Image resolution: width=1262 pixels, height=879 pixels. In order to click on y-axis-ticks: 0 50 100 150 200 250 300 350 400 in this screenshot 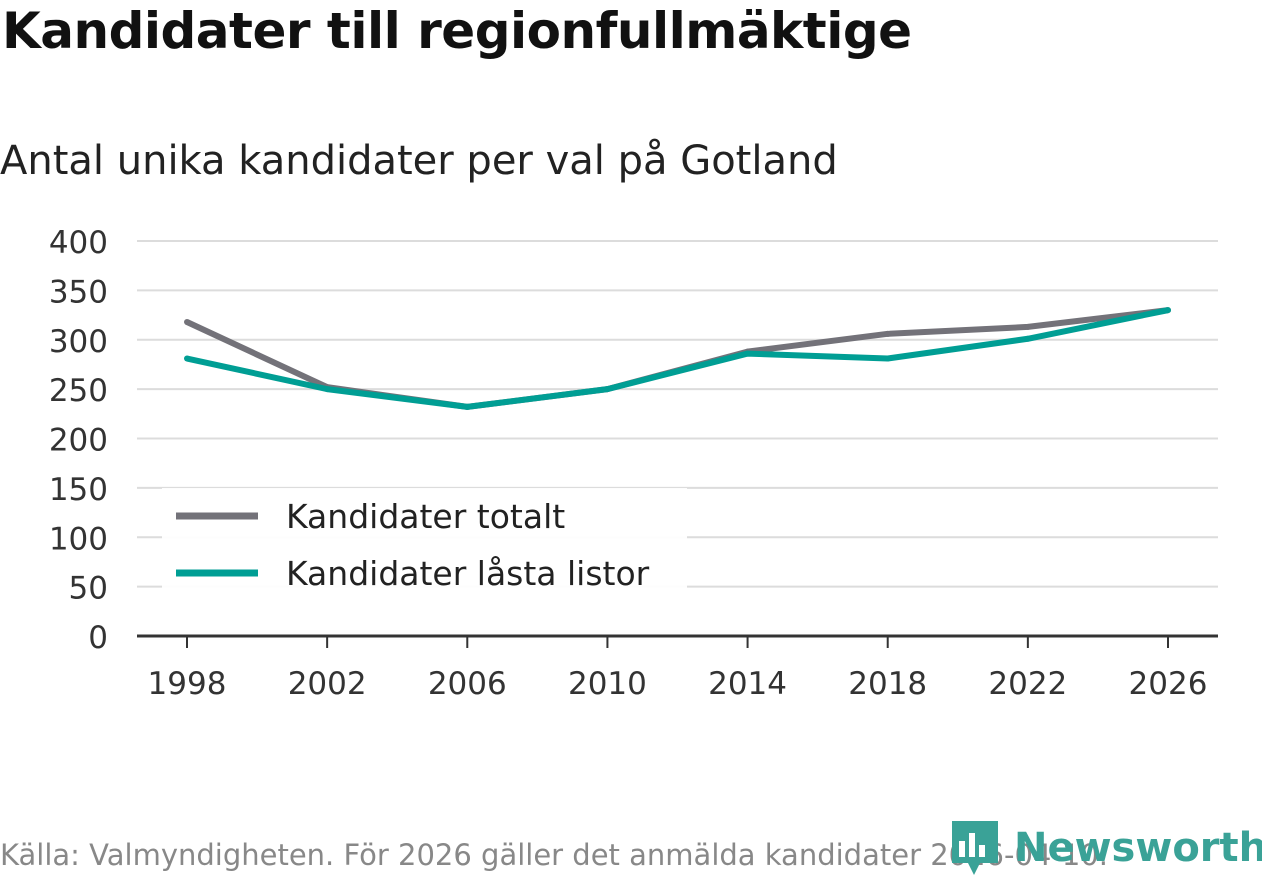, I will do `click(78, 440)`.